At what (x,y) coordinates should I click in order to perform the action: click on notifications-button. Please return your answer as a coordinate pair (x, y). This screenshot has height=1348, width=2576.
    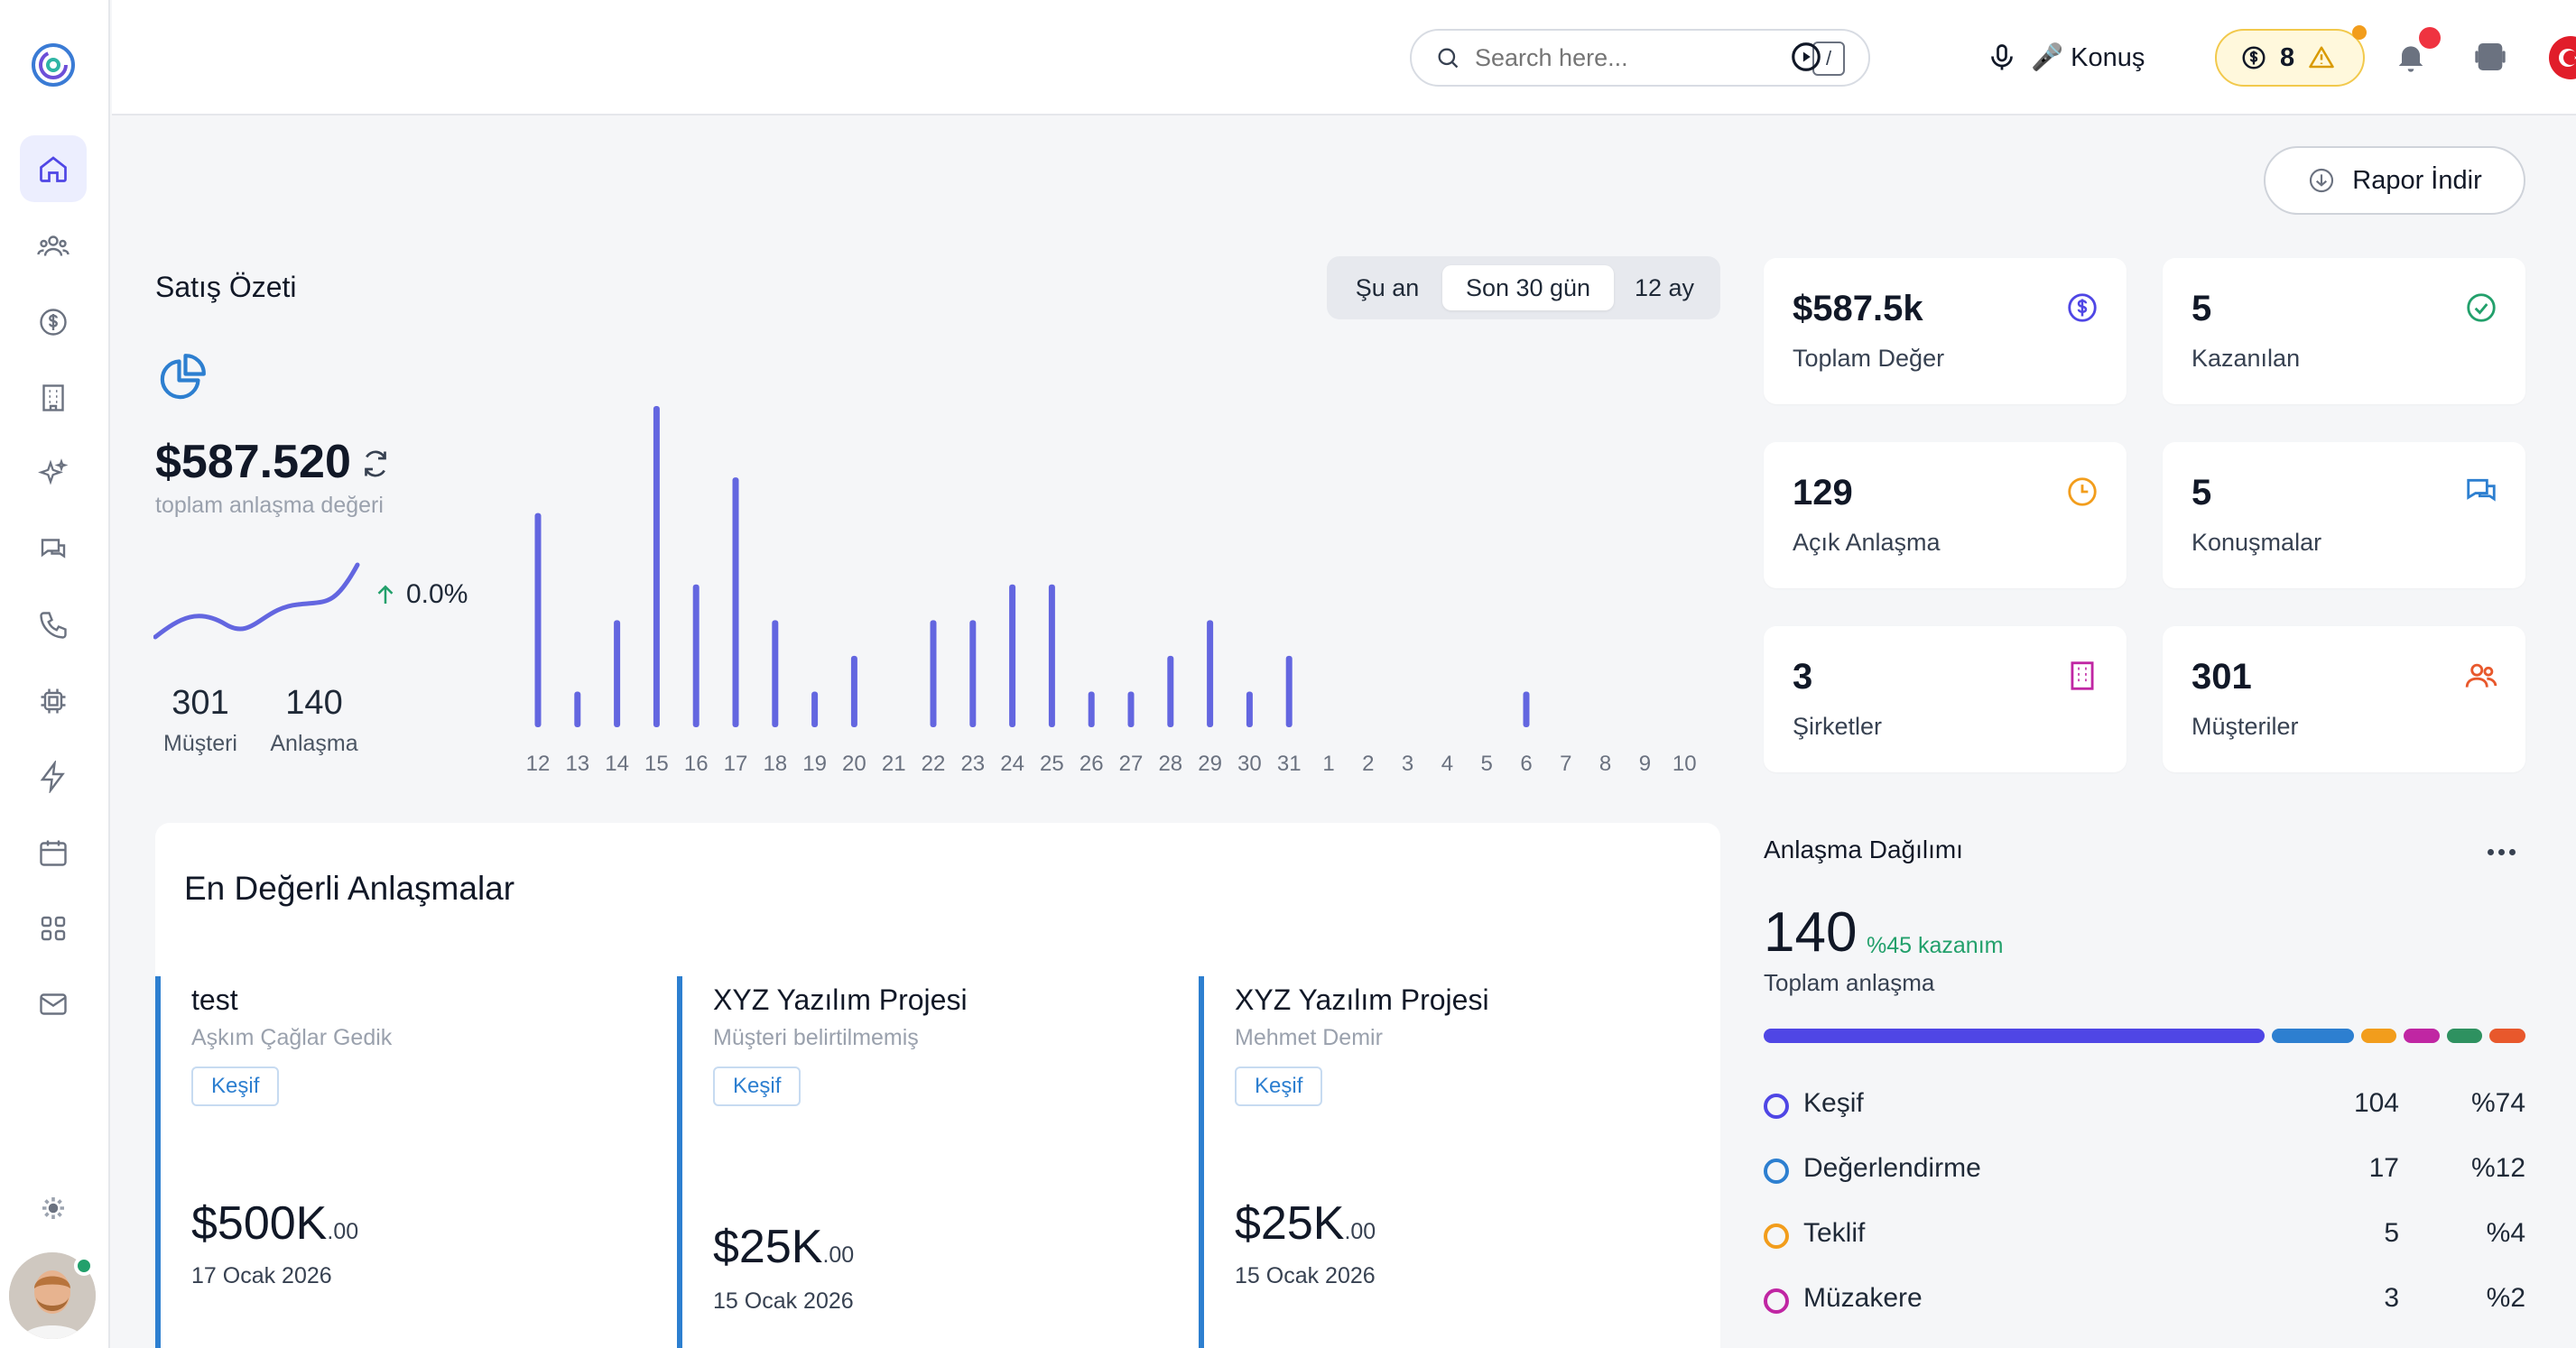
    Looking at the image, I should click on (2411, 57).